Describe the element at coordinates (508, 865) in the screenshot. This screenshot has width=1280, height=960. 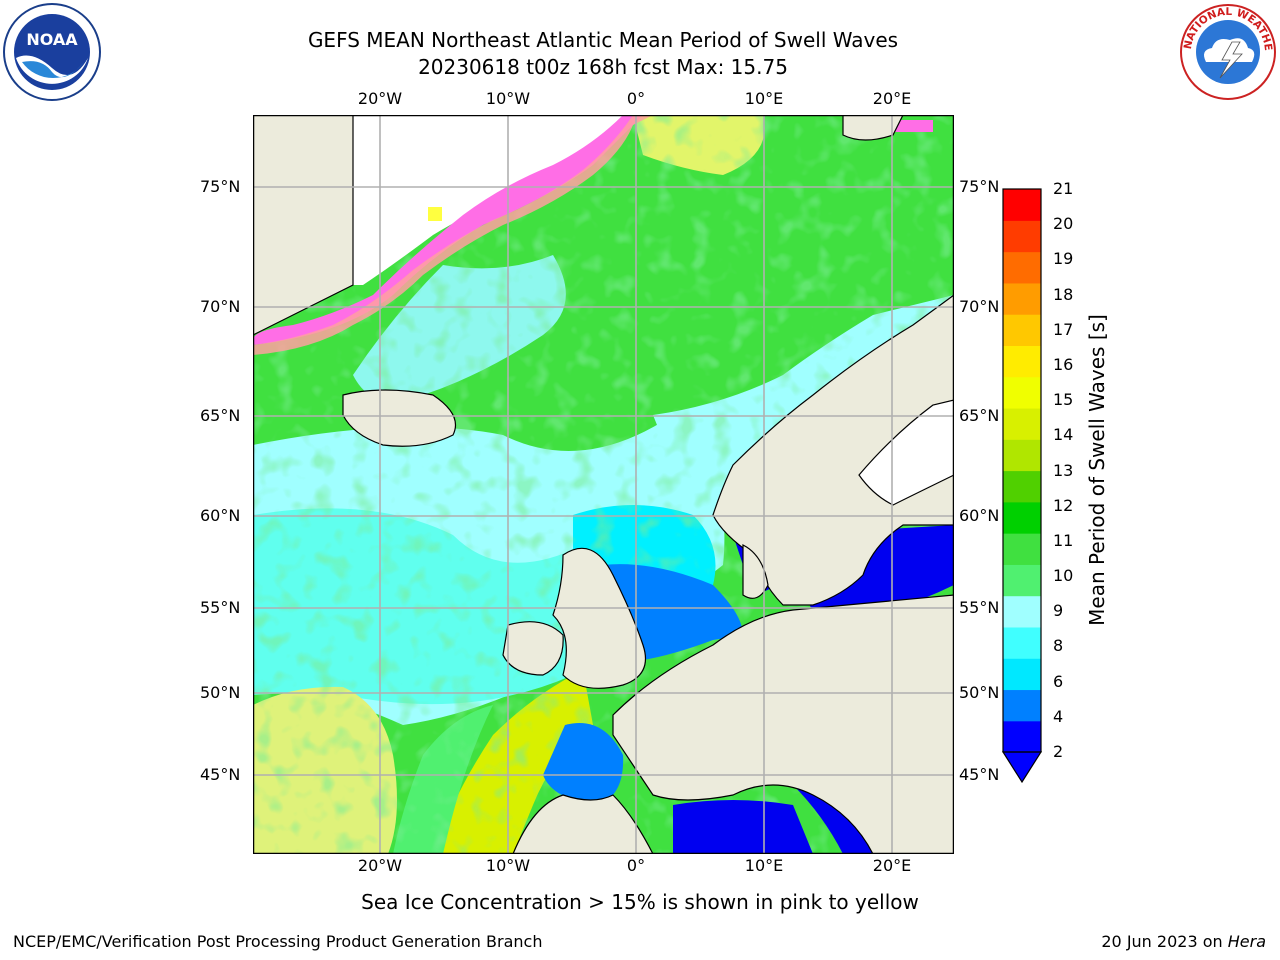
I see `lon-label-bottom-10w: 10°W` at that location.